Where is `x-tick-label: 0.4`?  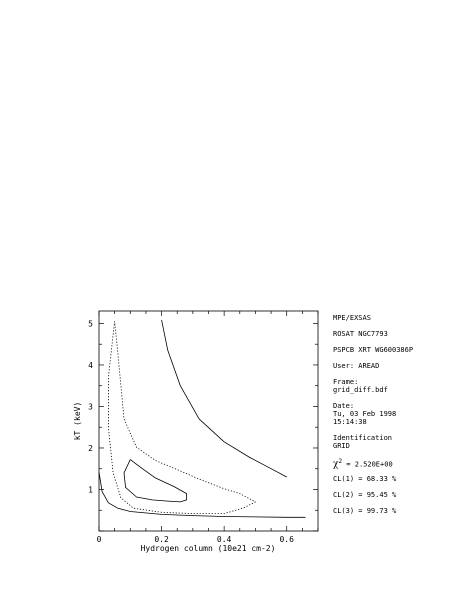 x-tick-label: 0.4 is located at coordinates (224, 539).